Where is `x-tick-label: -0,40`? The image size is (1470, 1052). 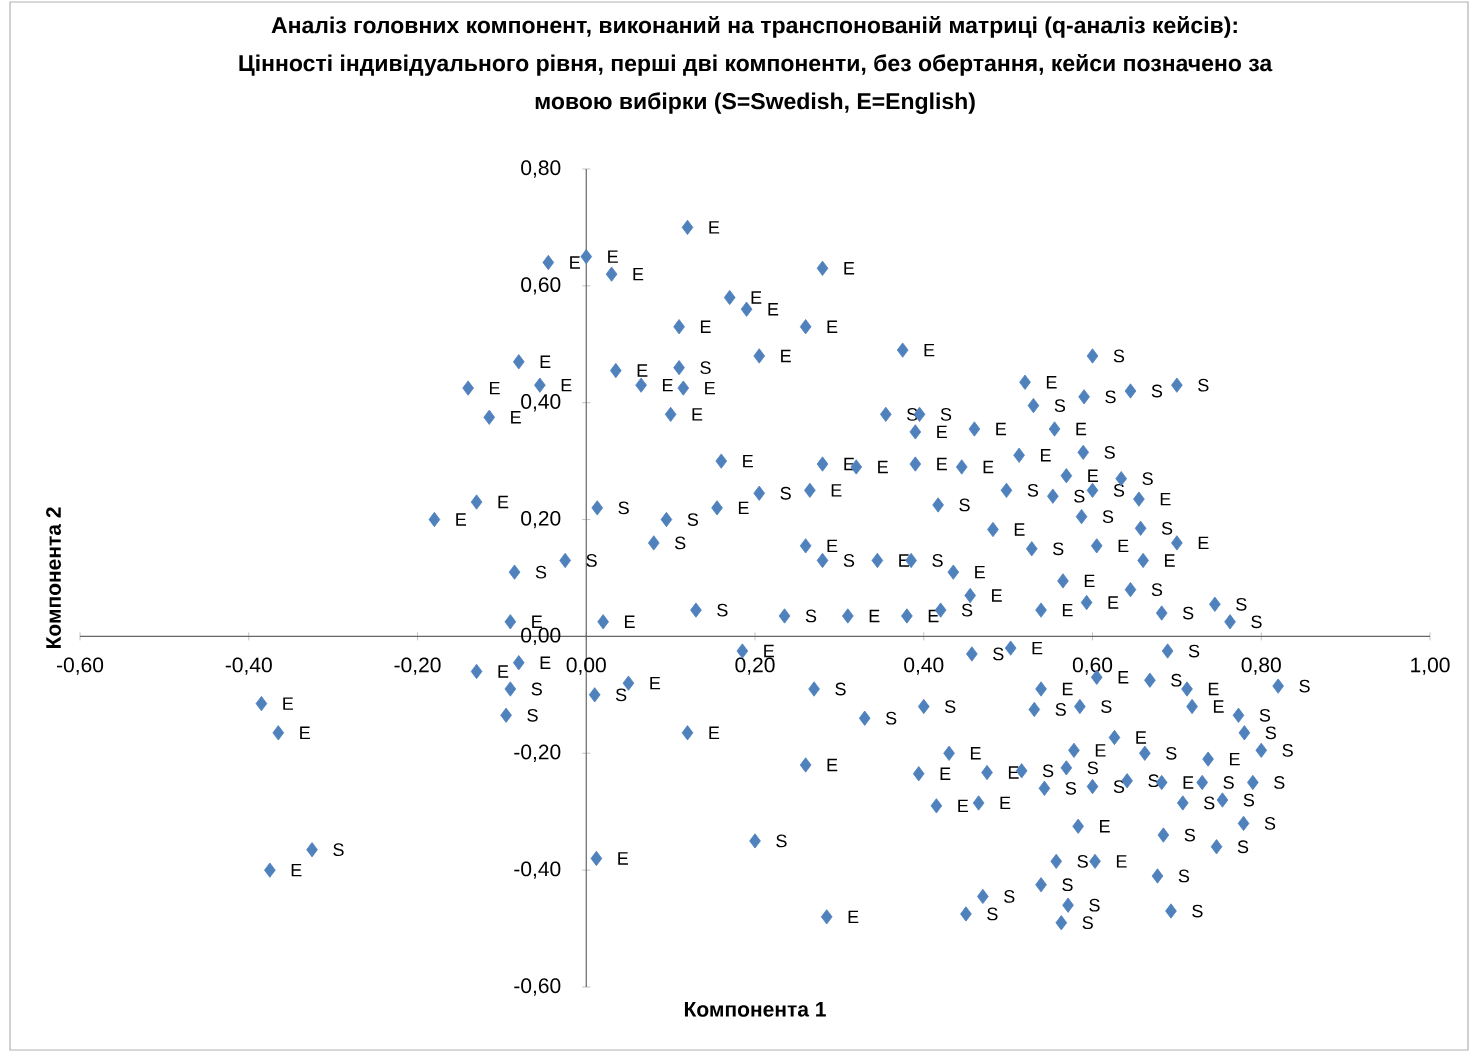
x-tick-label: -0,40 is located at coordinates (248, 666).